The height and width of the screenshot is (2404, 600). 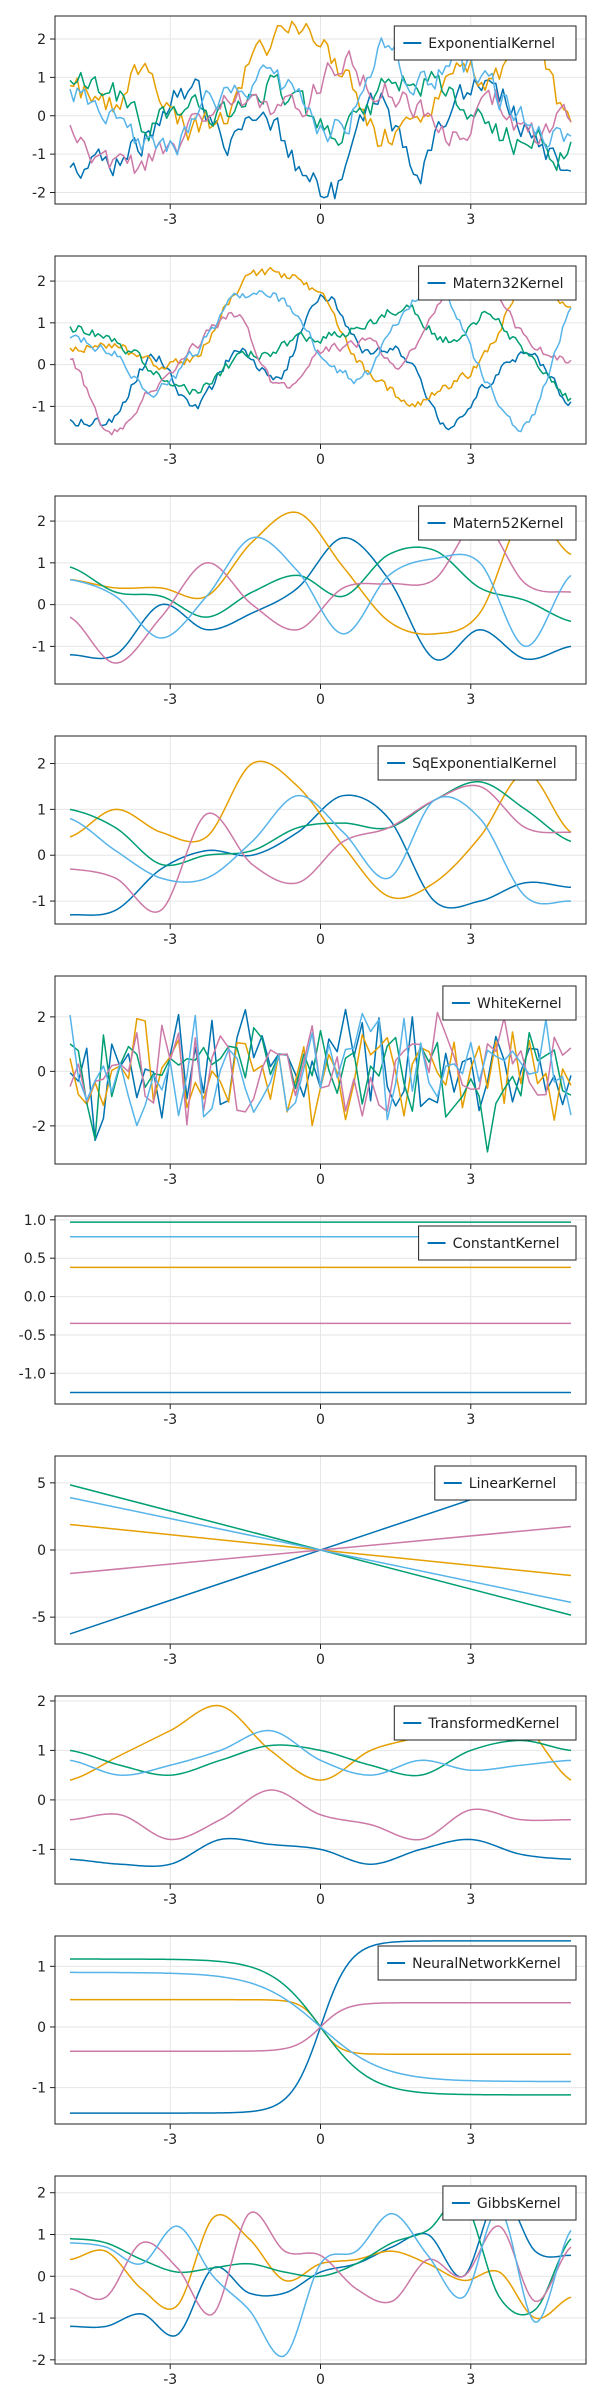 What do you see at coordinates (519, 1004) in the screenshot?
I see `legend-label: WhiteKernel` at bounding box center [519, 1004].